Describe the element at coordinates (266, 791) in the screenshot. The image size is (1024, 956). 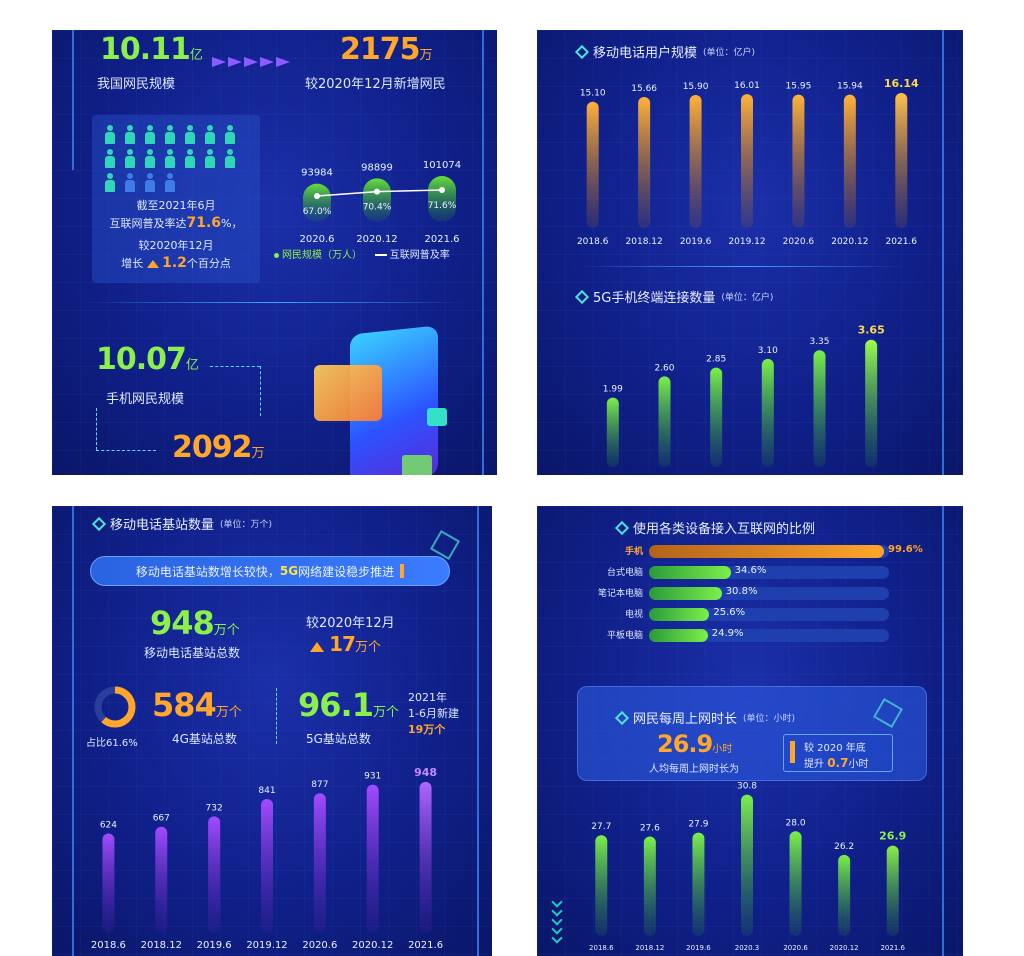
I see `bar-value-label: 841` at that location.